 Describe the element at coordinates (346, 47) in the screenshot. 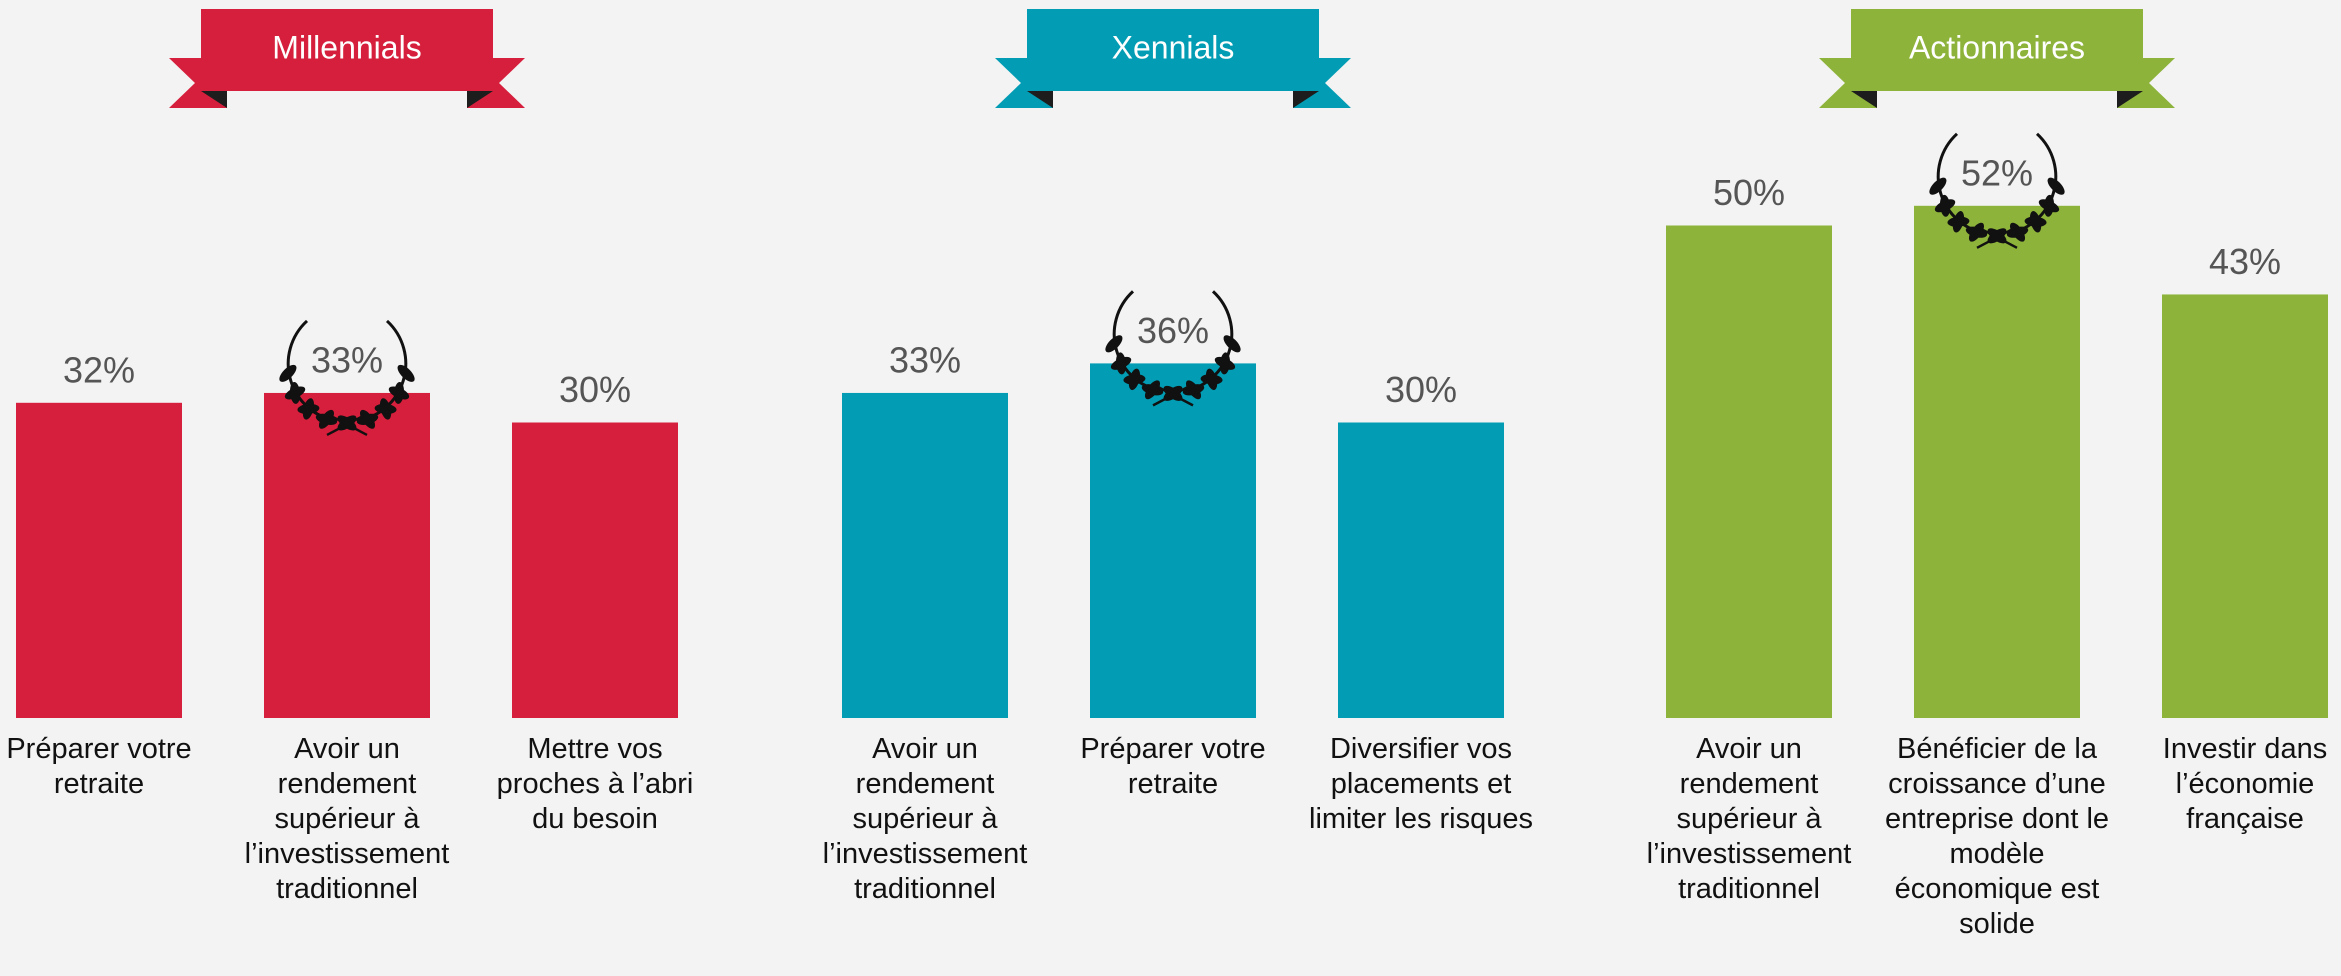

I see `chart-title: Millennials` at that location.